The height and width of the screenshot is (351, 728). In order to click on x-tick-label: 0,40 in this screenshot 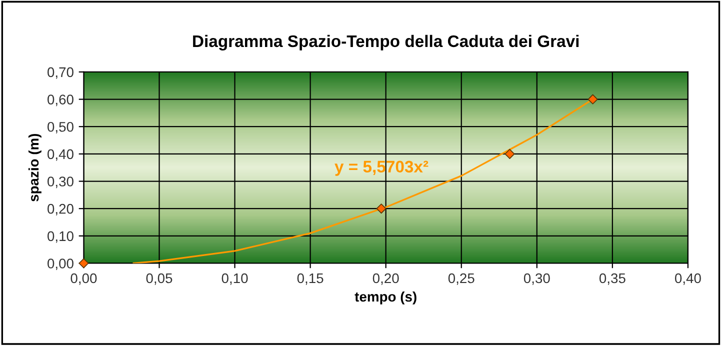, I will do `click(687, 279)`.